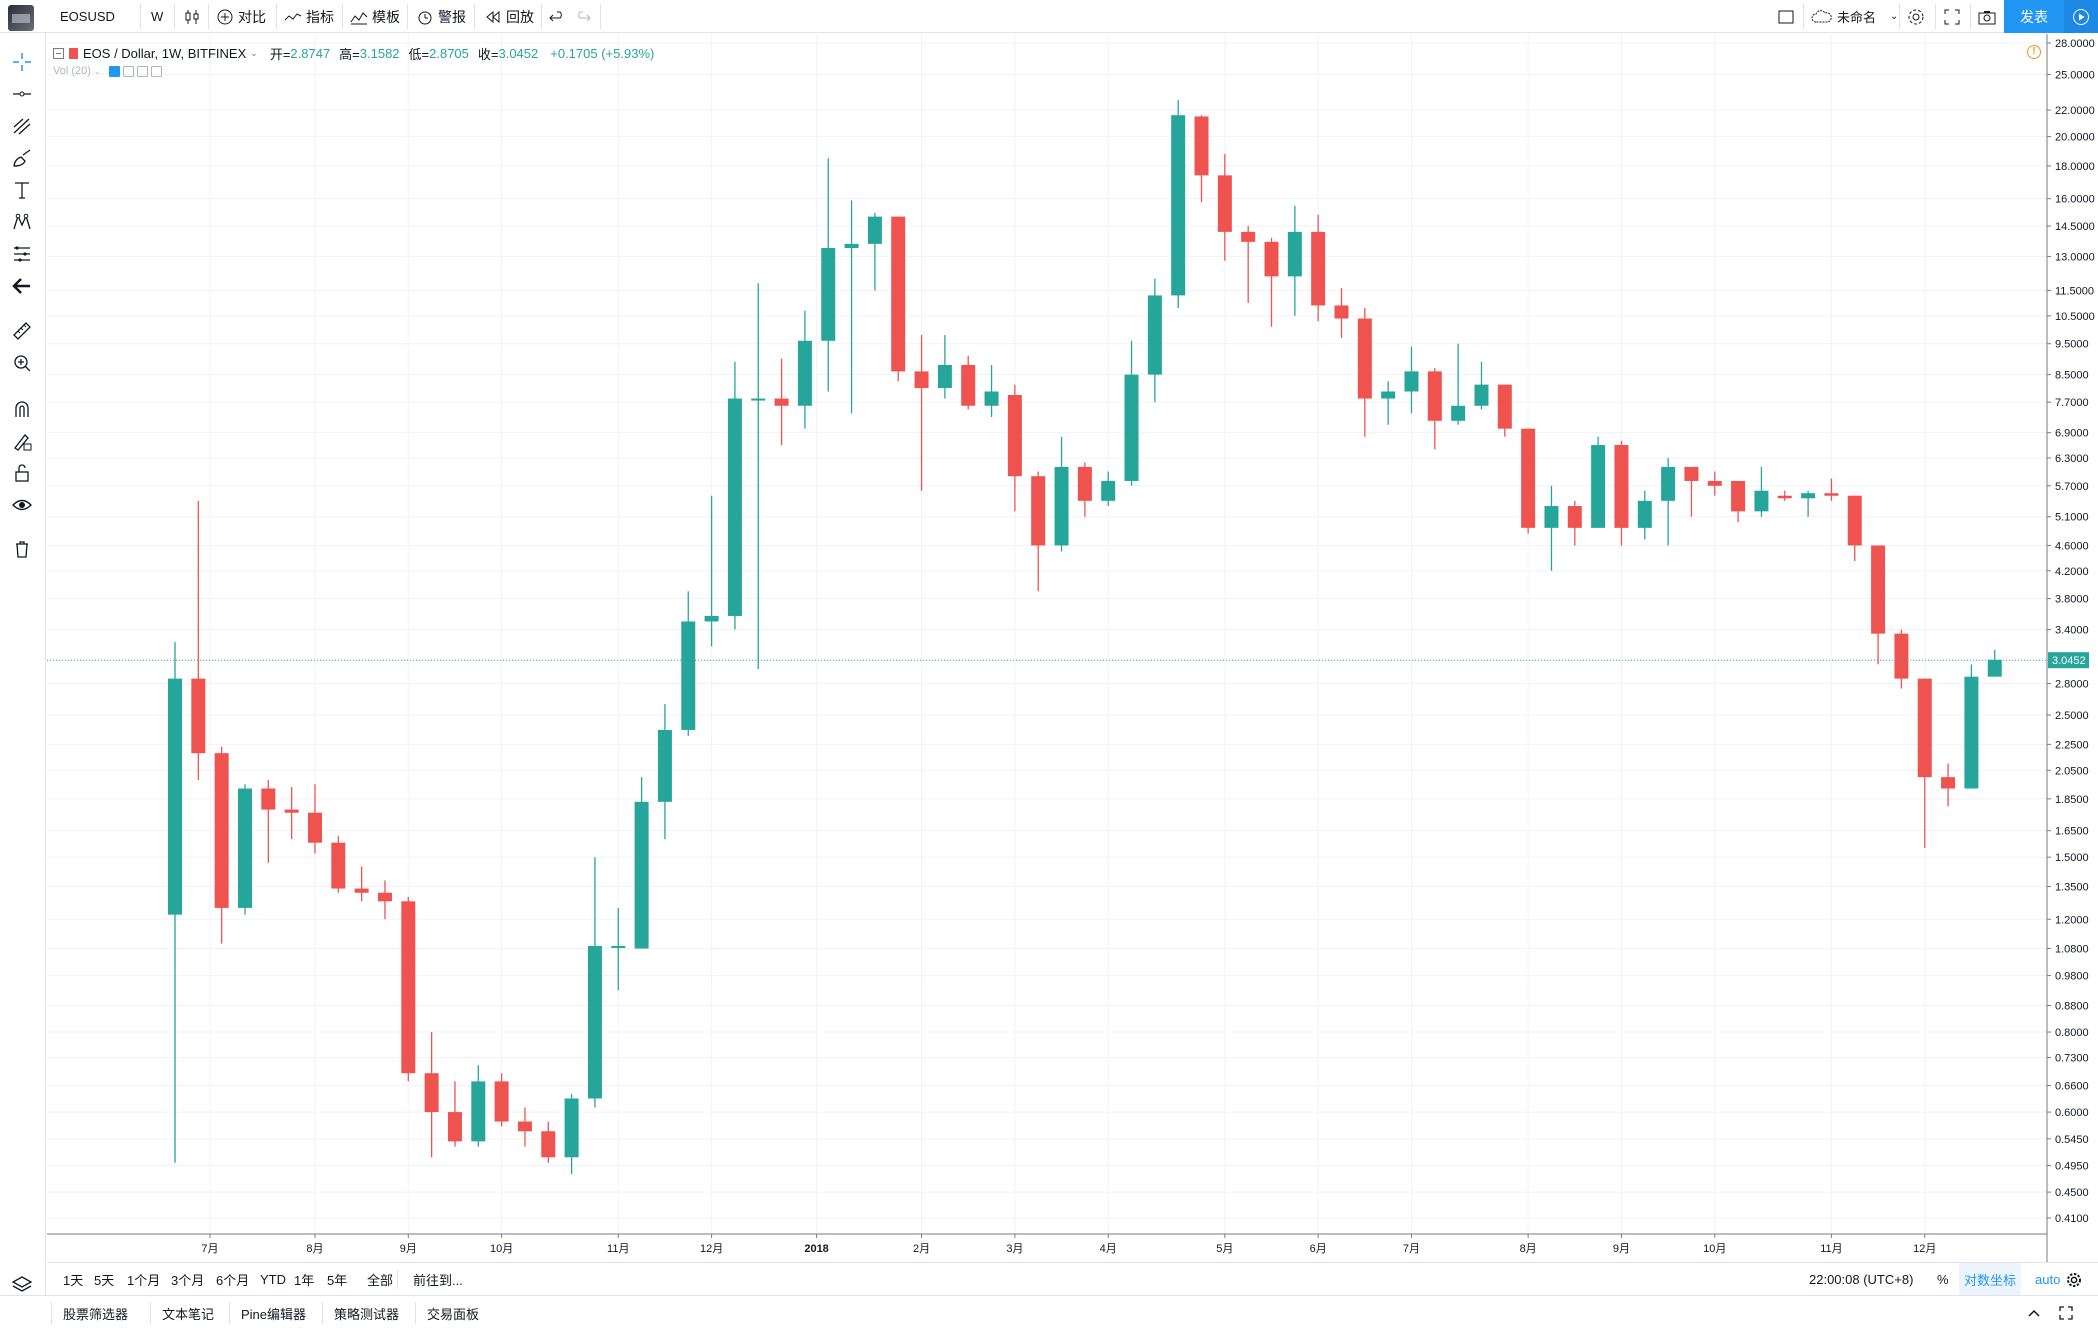 This screenshot has width=2098, height=1329. Describe the element at coordinates (1918, 16) in the screenshot. I see `settings-button` at that location.